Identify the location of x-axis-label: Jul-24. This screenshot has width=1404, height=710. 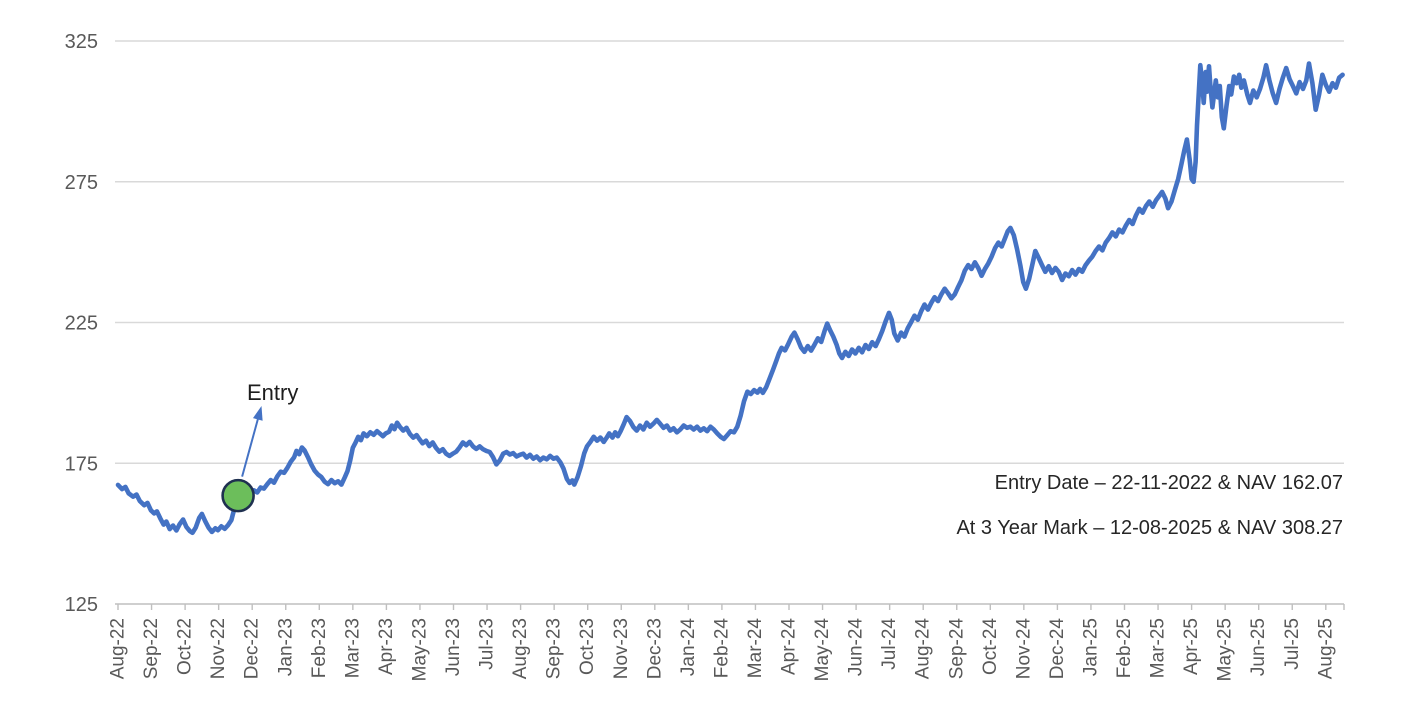
(889, 644).